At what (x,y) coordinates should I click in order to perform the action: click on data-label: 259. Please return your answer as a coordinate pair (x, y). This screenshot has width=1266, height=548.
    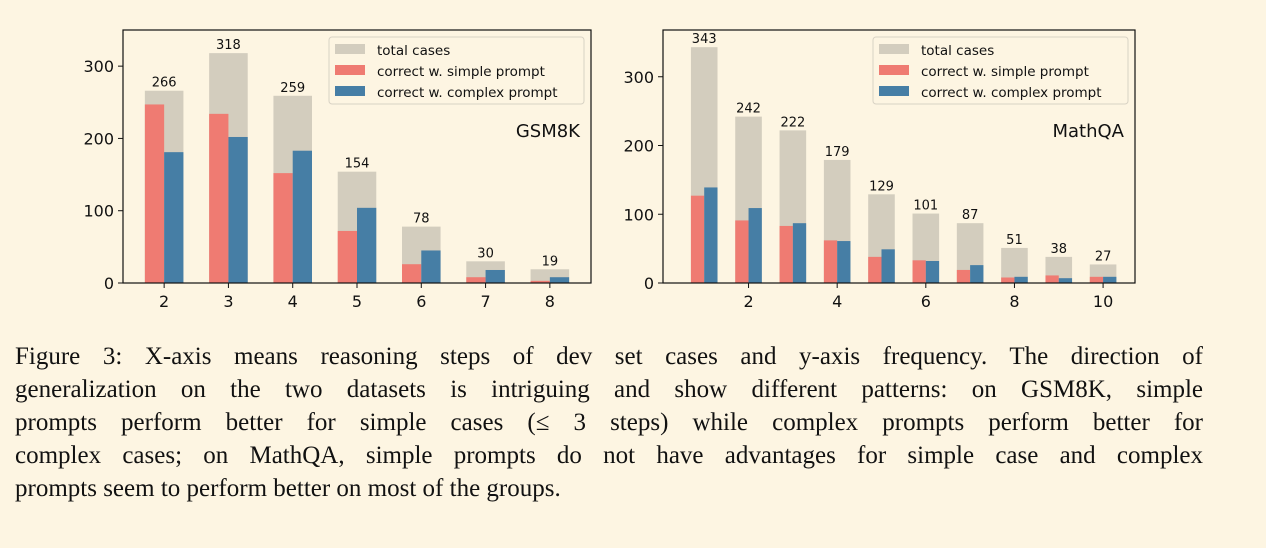
    Looking at the image, I should click on (292, 88).